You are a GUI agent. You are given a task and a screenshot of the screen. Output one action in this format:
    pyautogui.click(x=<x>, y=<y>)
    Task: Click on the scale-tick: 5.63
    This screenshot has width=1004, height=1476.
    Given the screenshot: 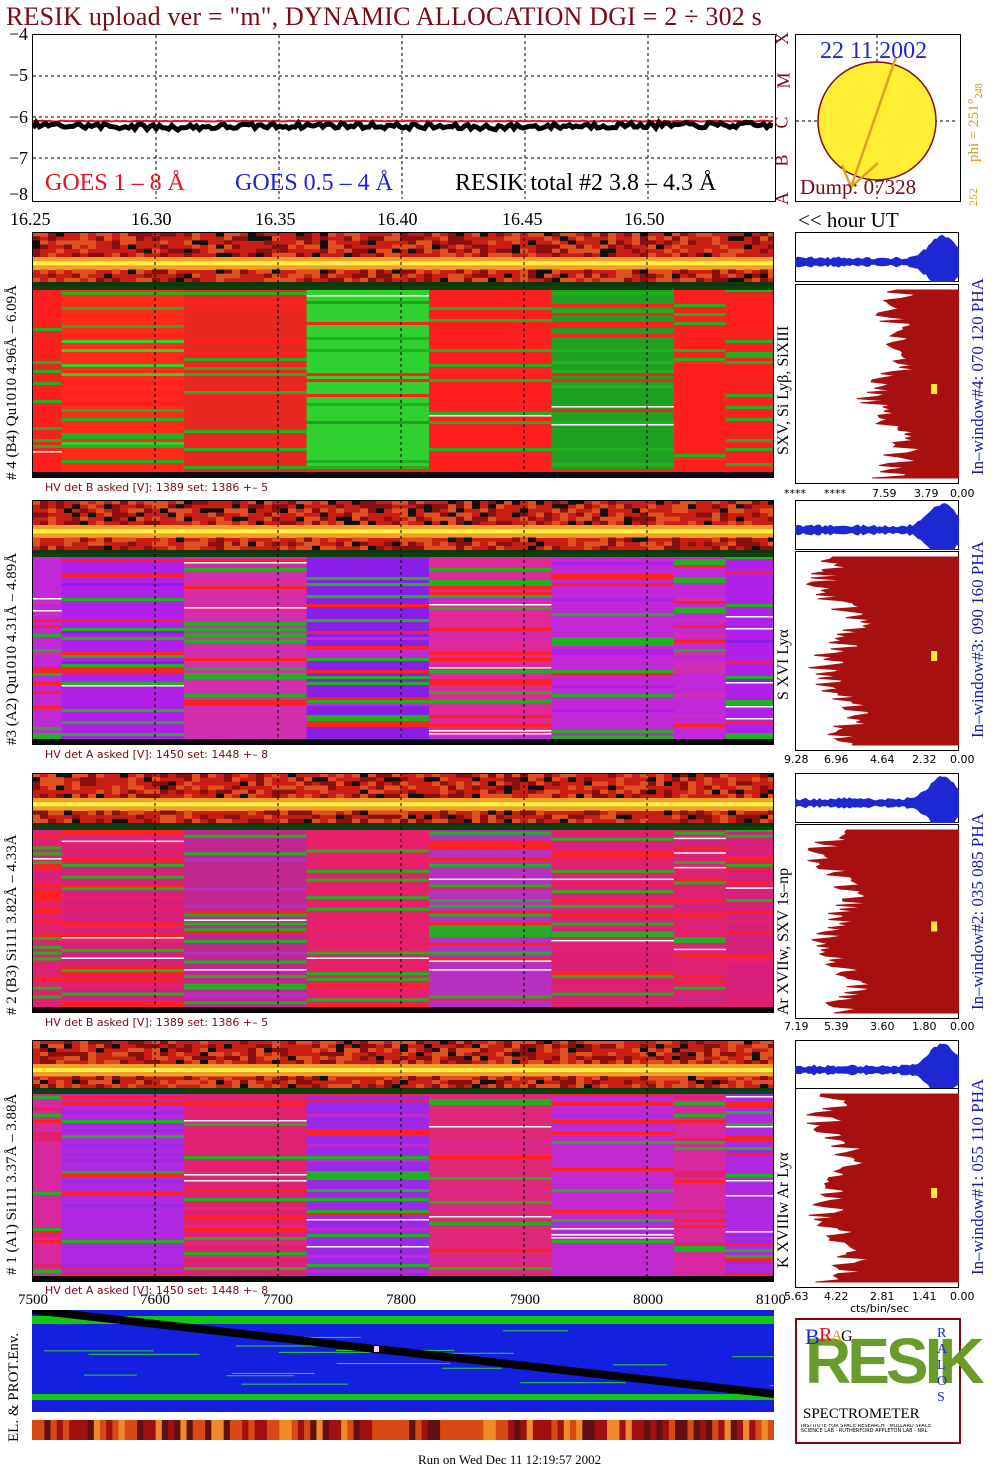 What is the action you would take?
    pyautogui.click(x=796, y=1296)
    